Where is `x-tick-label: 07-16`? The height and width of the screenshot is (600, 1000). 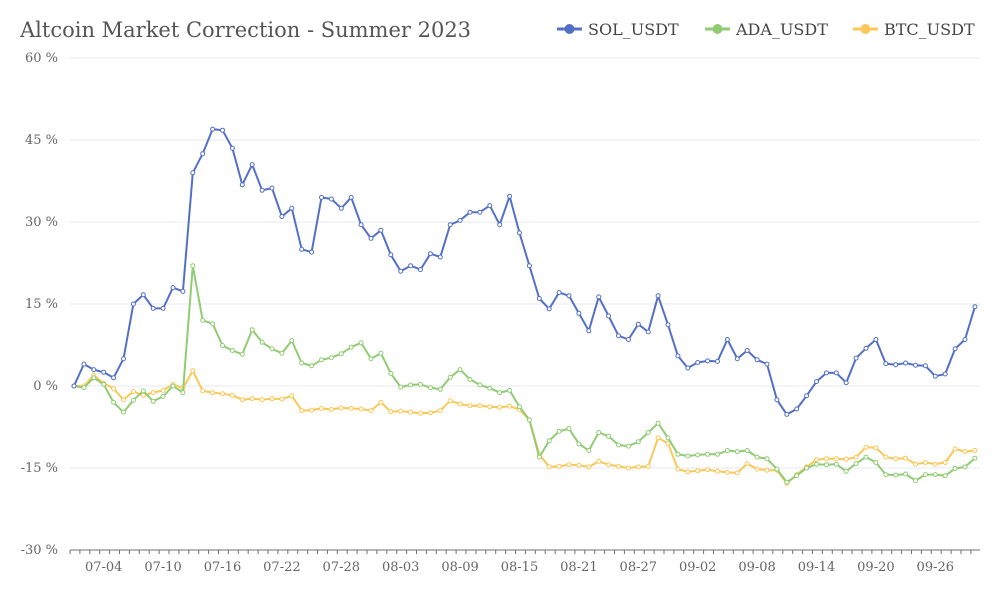 x-tick-label: 07-16 is located at coordinates (222, 567).